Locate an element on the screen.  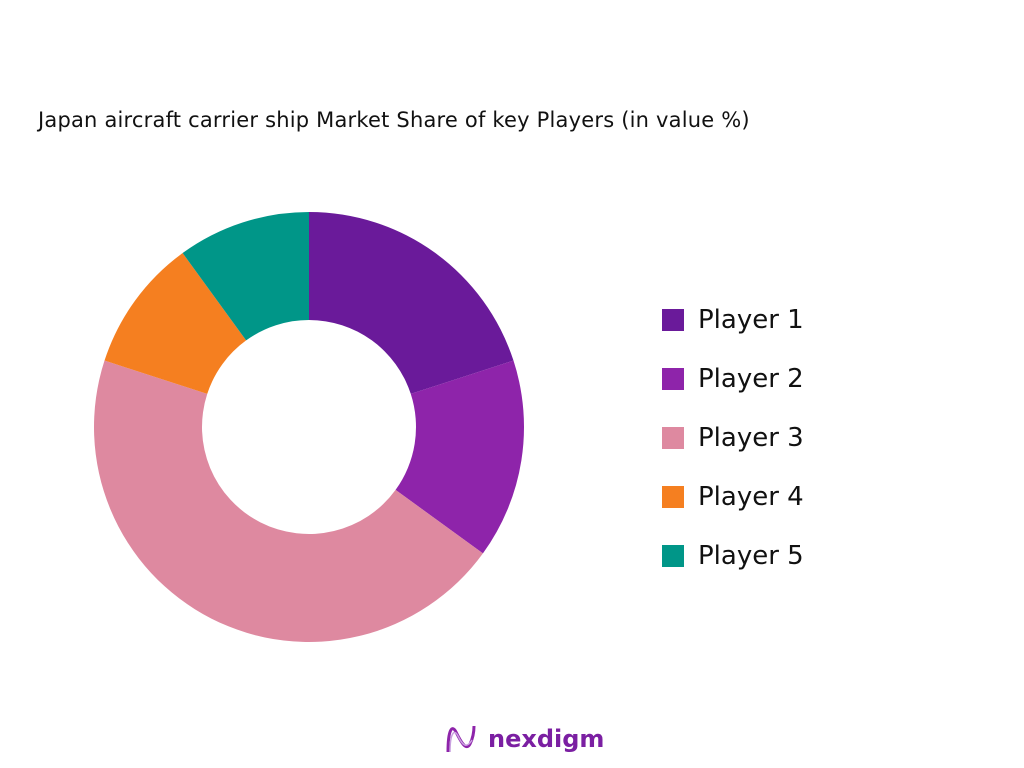
legend-item: Player 3 is located at coordinates (733, 437).